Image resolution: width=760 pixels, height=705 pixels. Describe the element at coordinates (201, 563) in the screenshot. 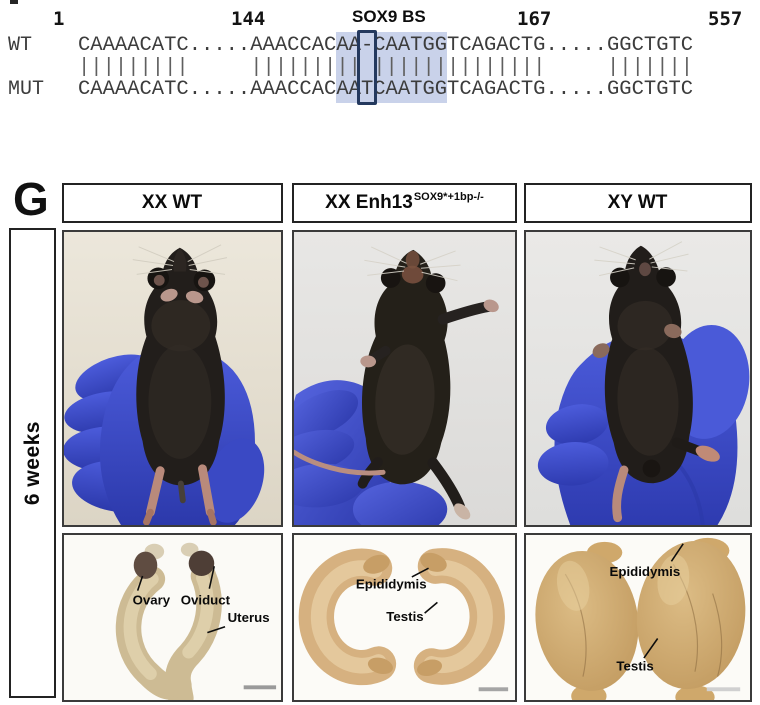

I see `oviduct-tissue` at that location.